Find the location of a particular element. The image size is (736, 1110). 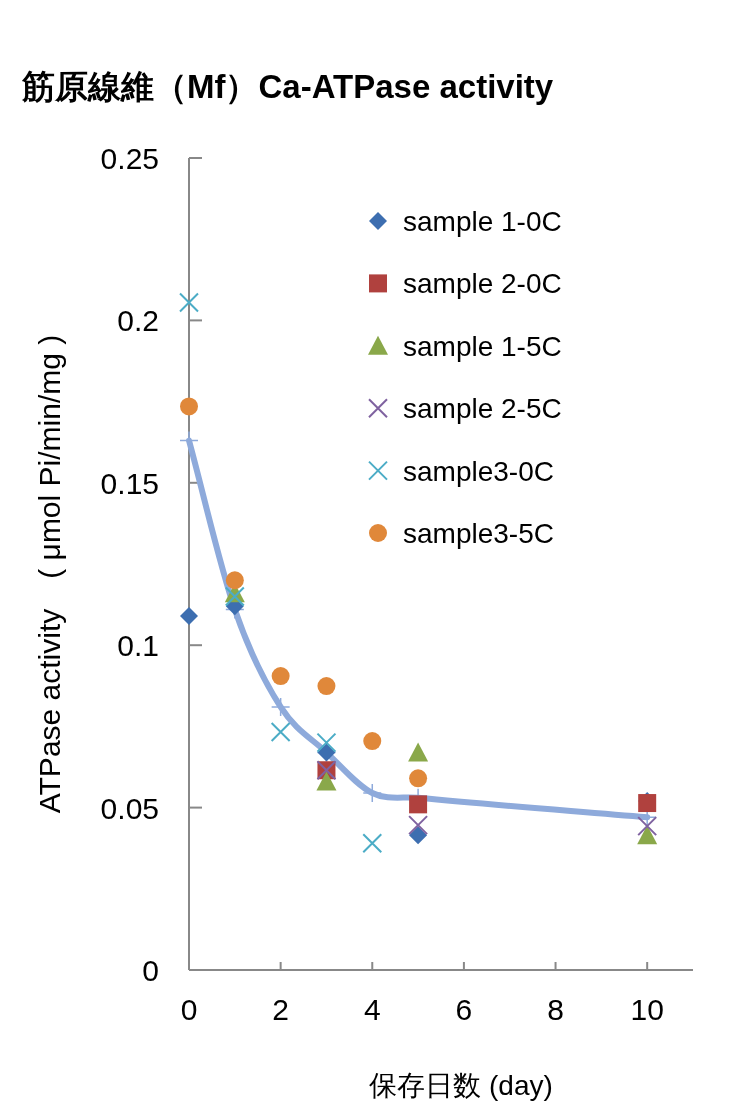

chart-title: 筋原線維（Mf）Ca-ATPase activity is located at coordinates (287, 86).